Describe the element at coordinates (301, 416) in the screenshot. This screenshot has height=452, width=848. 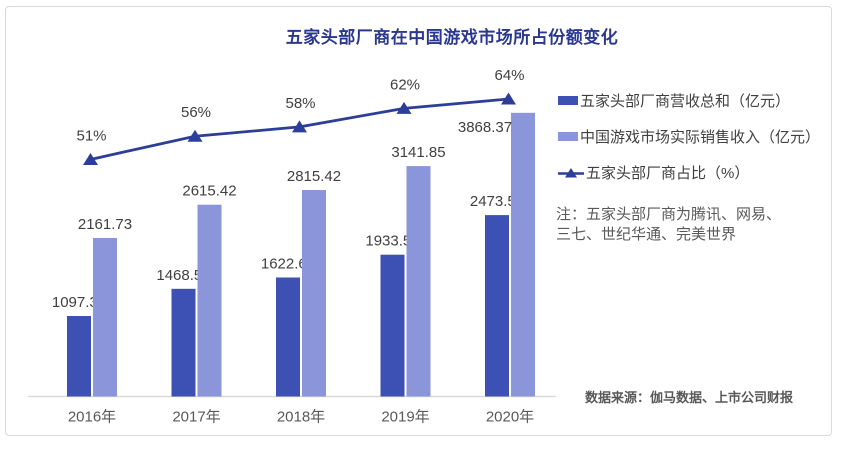
I see `x-axis-label: 2018年` at that location.